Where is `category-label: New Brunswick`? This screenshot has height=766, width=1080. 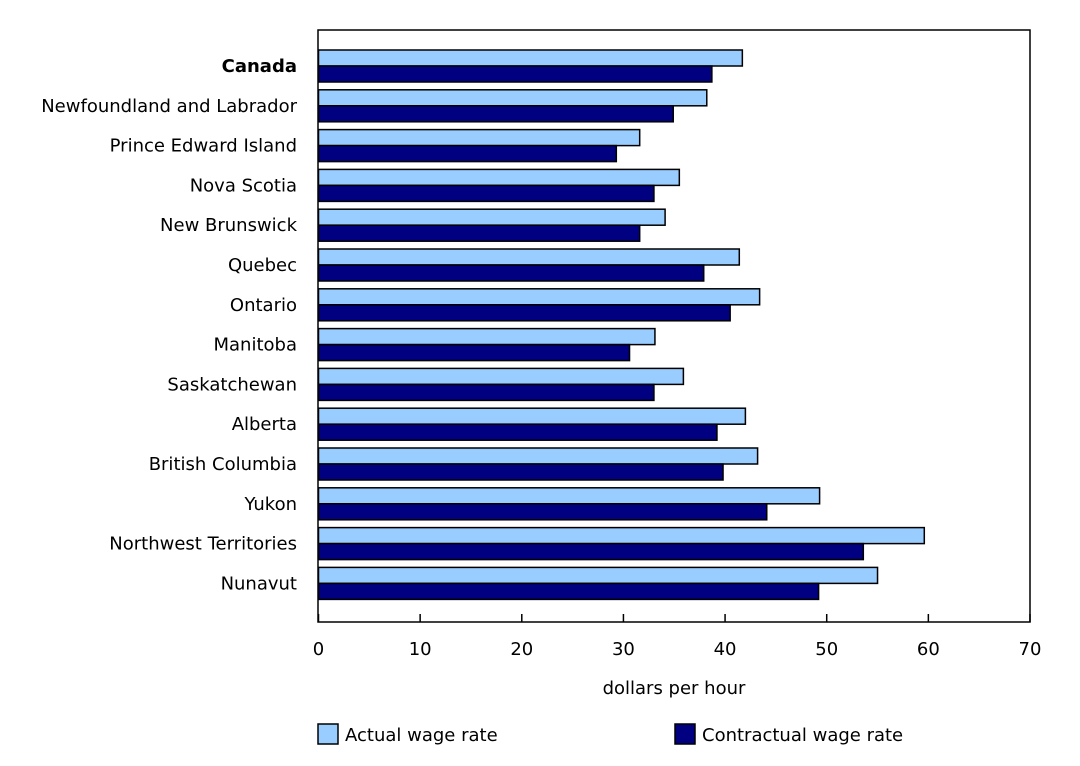 category-label: New Brunswick is located at coordinates (229, 225).